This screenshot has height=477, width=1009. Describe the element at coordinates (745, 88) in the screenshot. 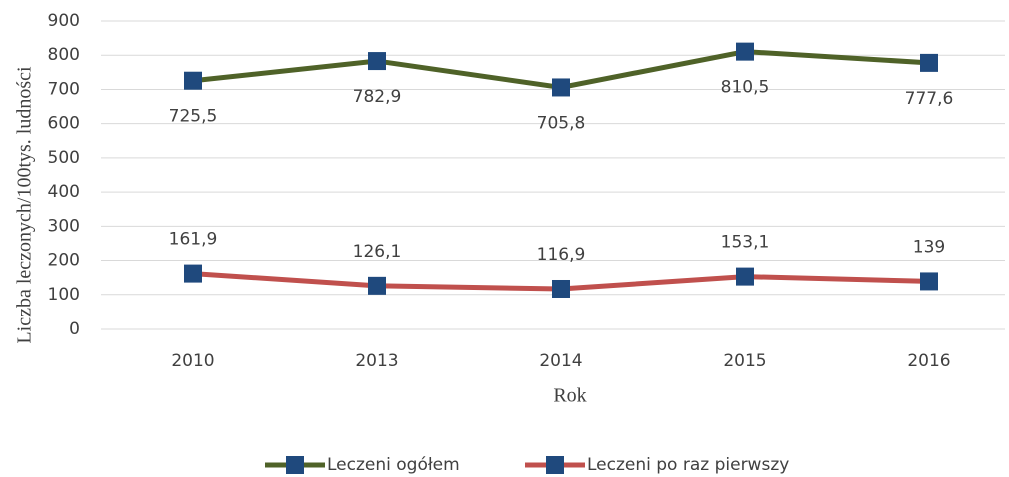

I see `data-label: 810,5` at that location.